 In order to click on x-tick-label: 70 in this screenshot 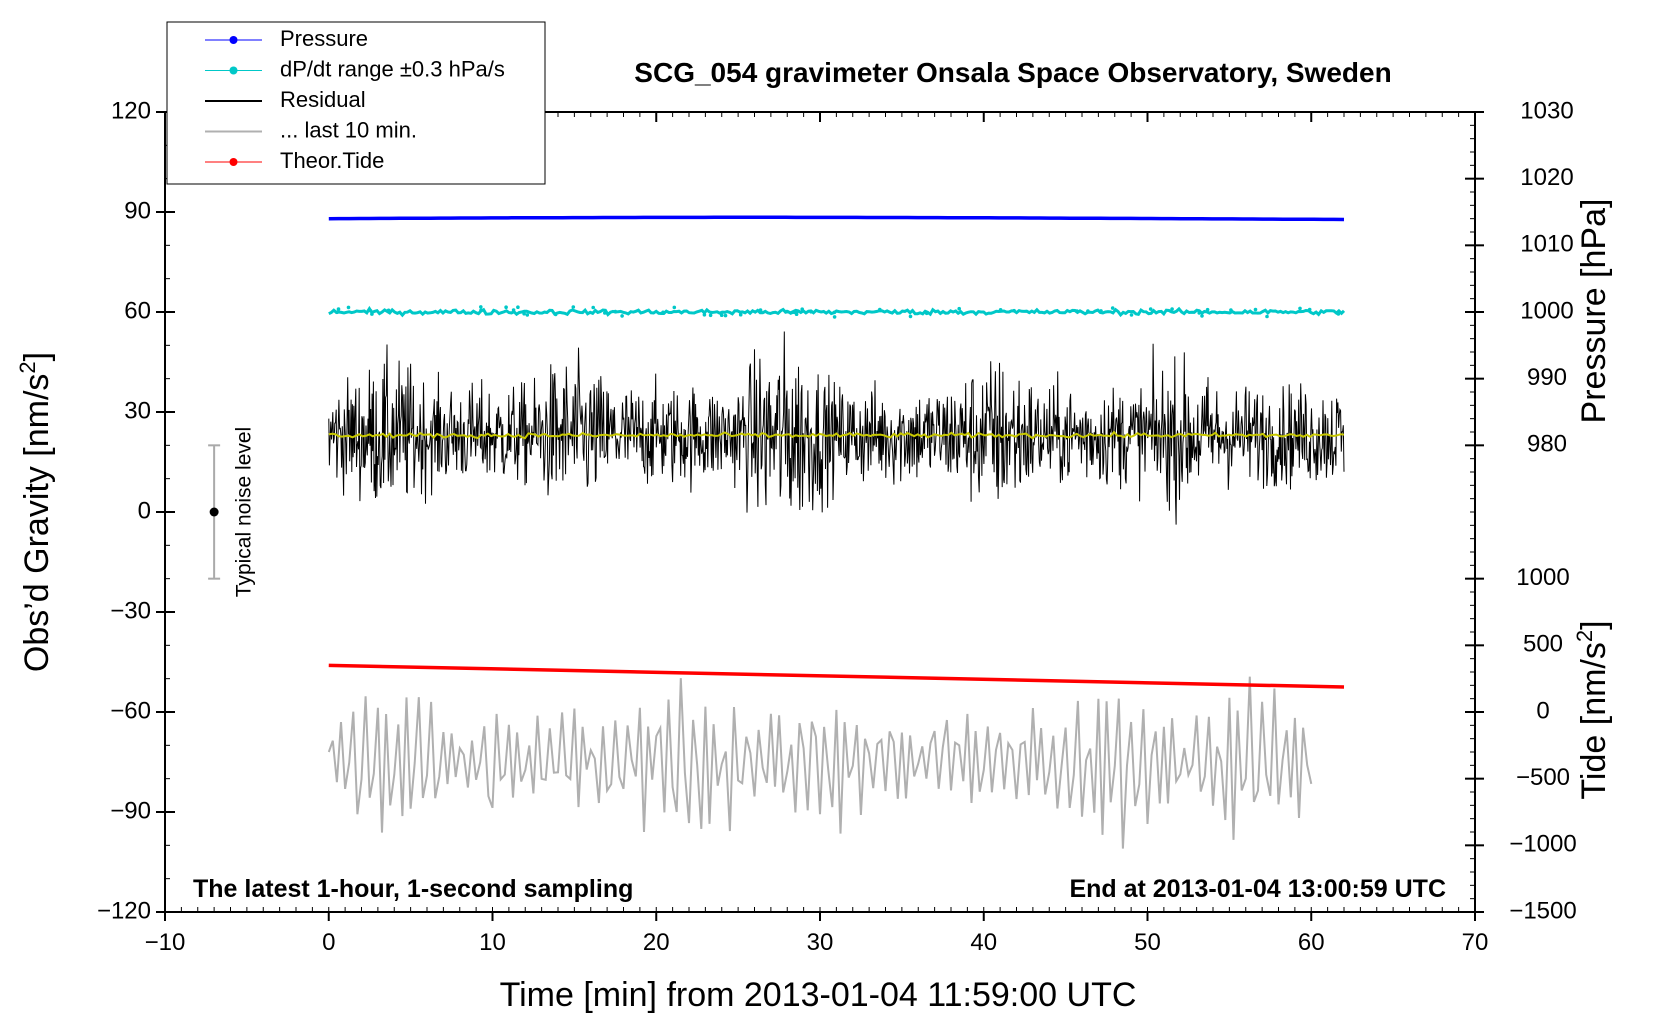, I will do `click(1475, 942)`.